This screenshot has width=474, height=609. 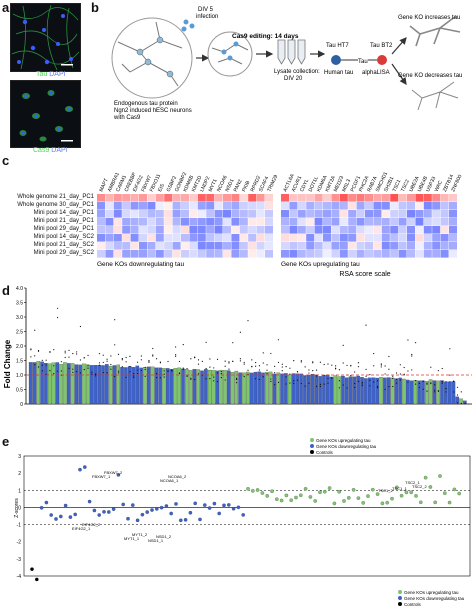 I want to click on gene-tick-label: MAPT, so click(x=103, y=185).